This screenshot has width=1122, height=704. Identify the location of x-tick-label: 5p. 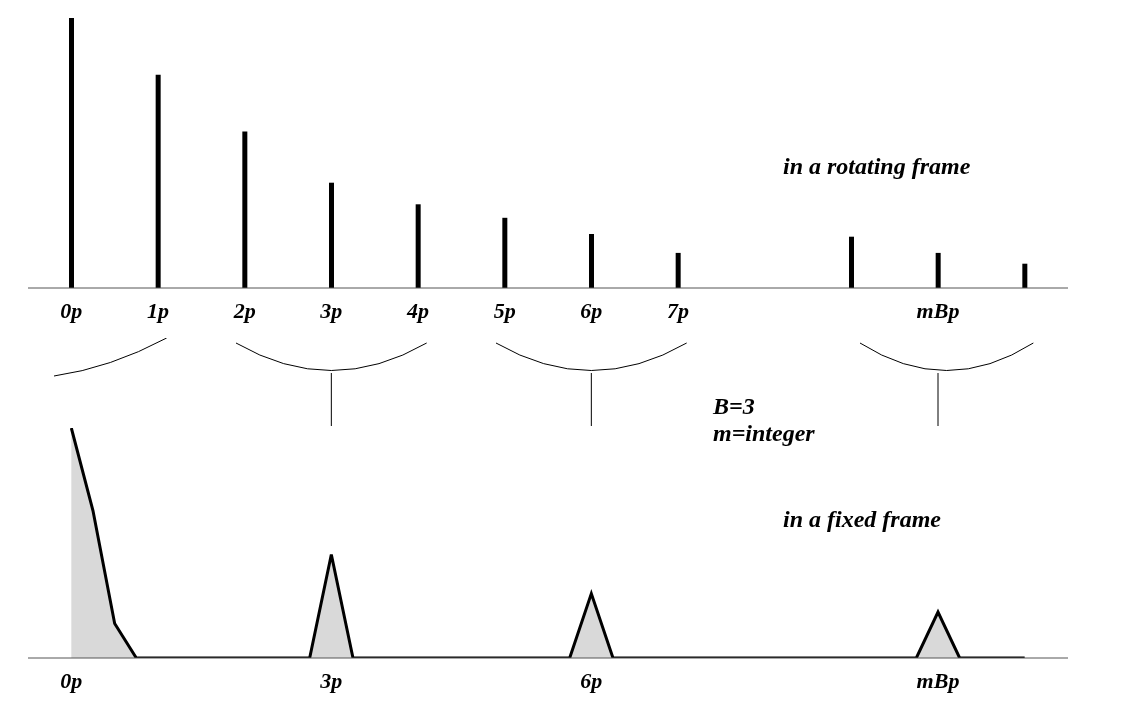
(504, 310).